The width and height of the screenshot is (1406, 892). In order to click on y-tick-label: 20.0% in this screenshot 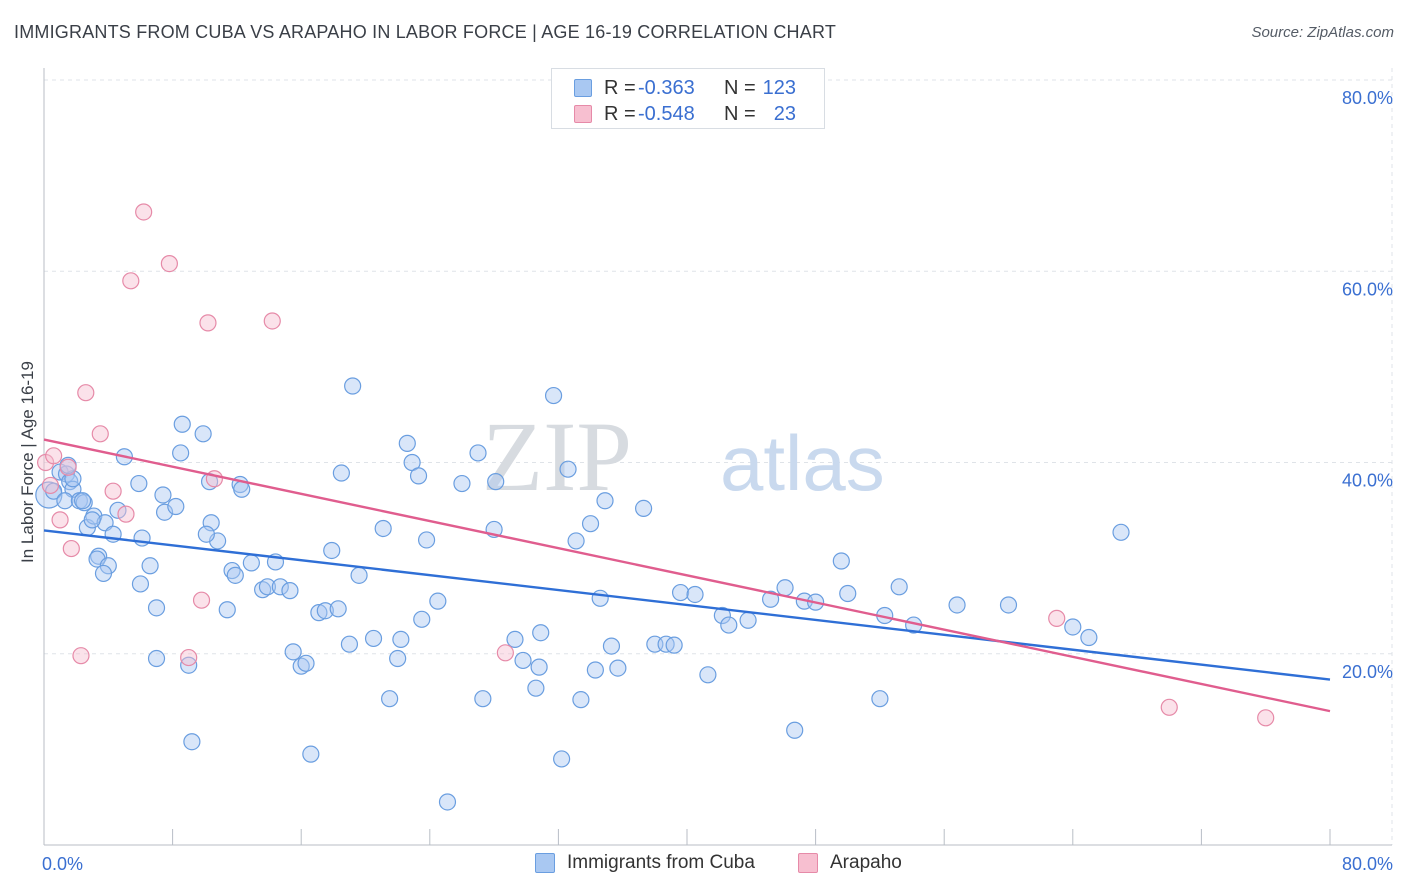, I will do `click(1367, 672)`.